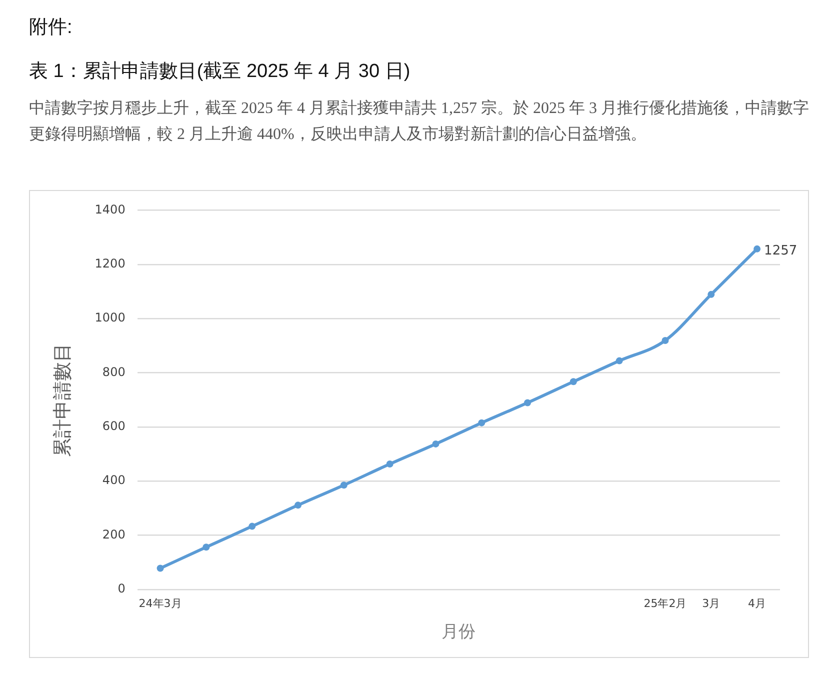  Describe the element at coordinates (419, 121) in the screenshot. I see `chart-subtitle: 中請數字按月穩步上升，截至 2025 年 4 月累計接獲申請共 1,257 宗。於 2025 年 3 月推行優化措施後，中請數字更錄得明顯增幅，較 2 月上升逾 440%，反映出申請人及市場對新計劃的信心日益增強。` at that location.